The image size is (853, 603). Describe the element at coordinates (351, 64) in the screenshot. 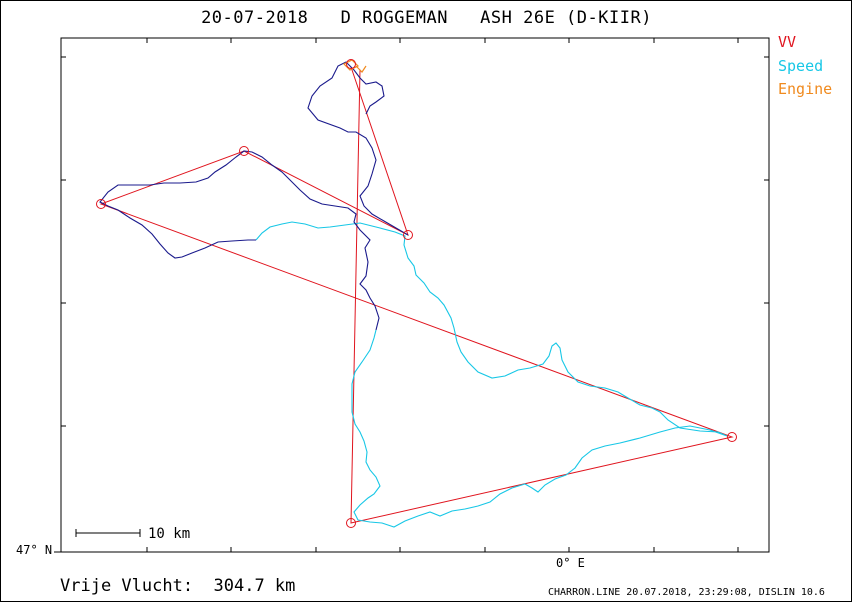

I see `turnpoint-start` at that location.